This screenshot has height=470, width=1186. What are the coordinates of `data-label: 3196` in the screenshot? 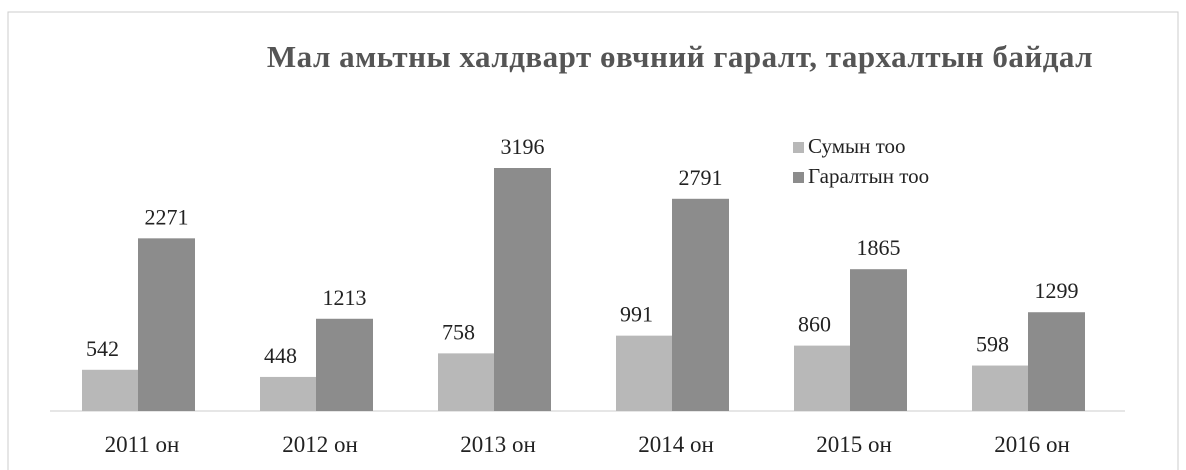 It's located at (523, 146).